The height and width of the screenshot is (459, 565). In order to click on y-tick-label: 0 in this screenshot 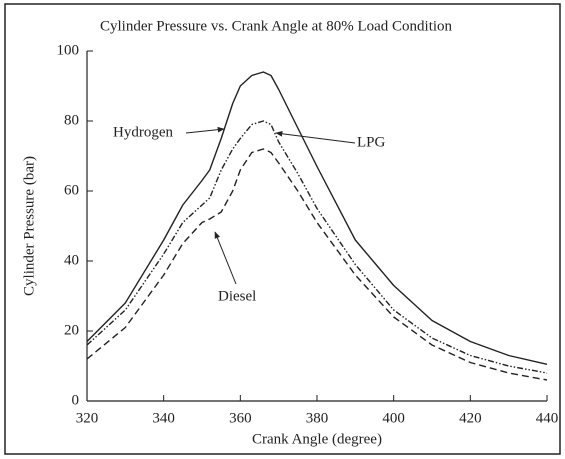, I will do `click(76, 400)`.